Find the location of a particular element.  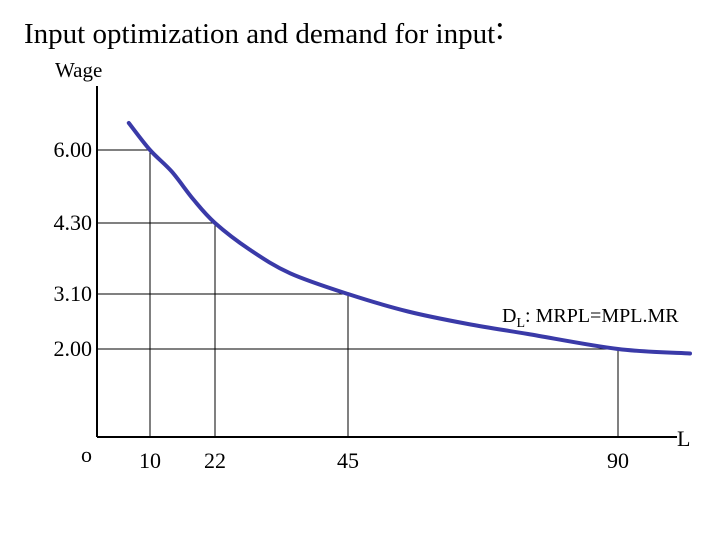

y-tick-label: 6.00 is located at coordinates (73, 149).